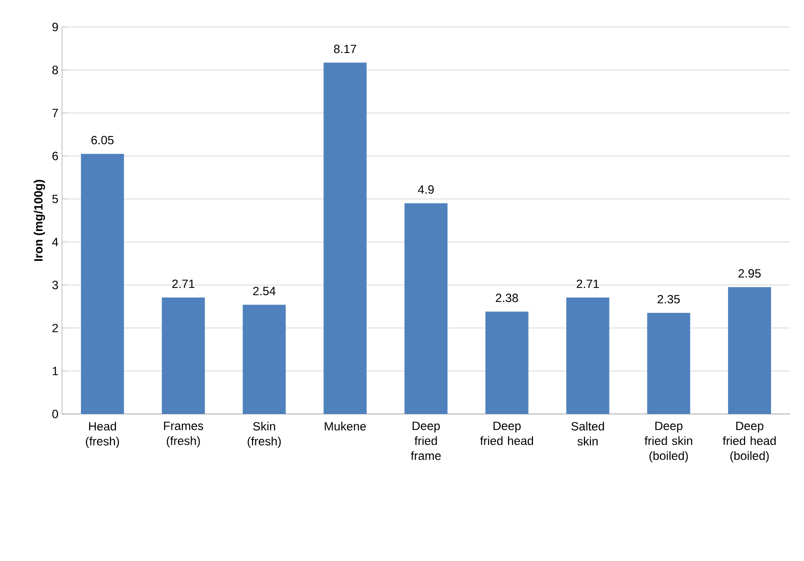  Describe the element at coordinates (55, 328) in the screenshot. I see `y-tick-label: 2` at that location.